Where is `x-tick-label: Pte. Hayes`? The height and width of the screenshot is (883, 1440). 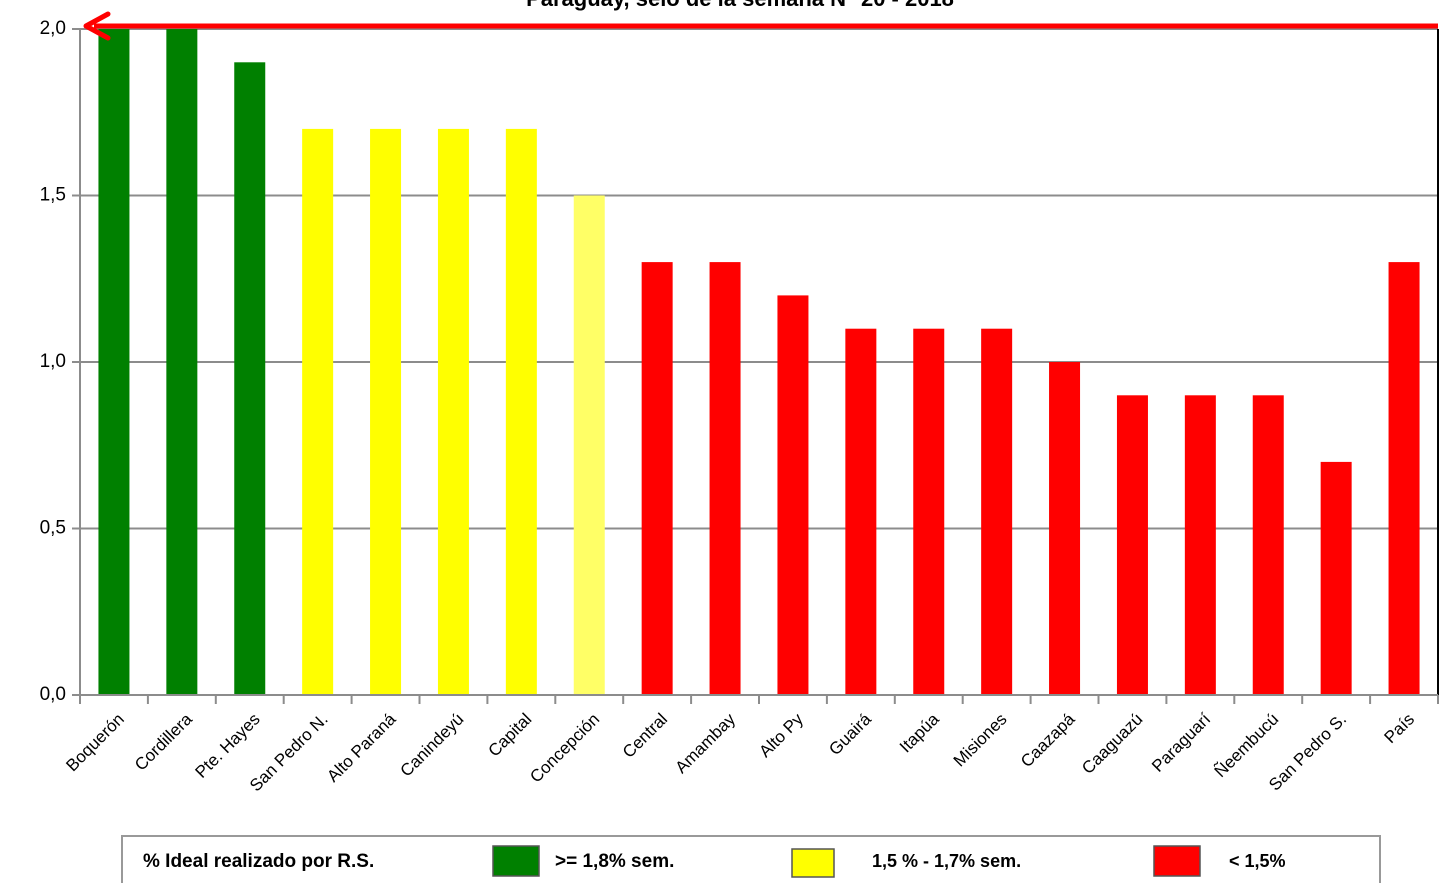 x-tick-label: Pte. Hayes is located at coordinates (228, 746).